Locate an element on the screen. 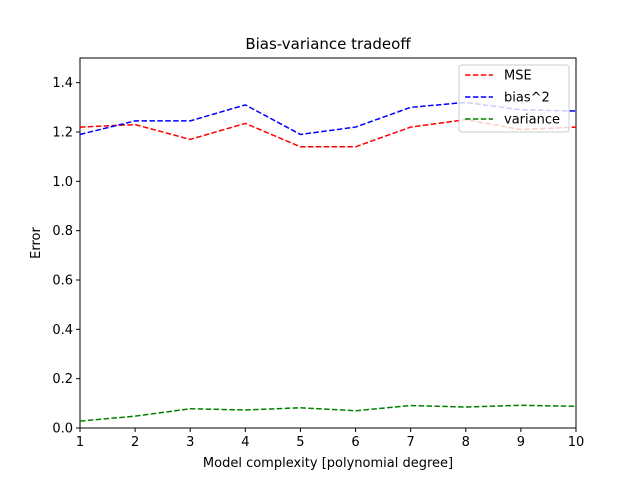 The height and width of the screenshot is (480, 640). x-tick-label: 6 is located at coordinates (355, 442).